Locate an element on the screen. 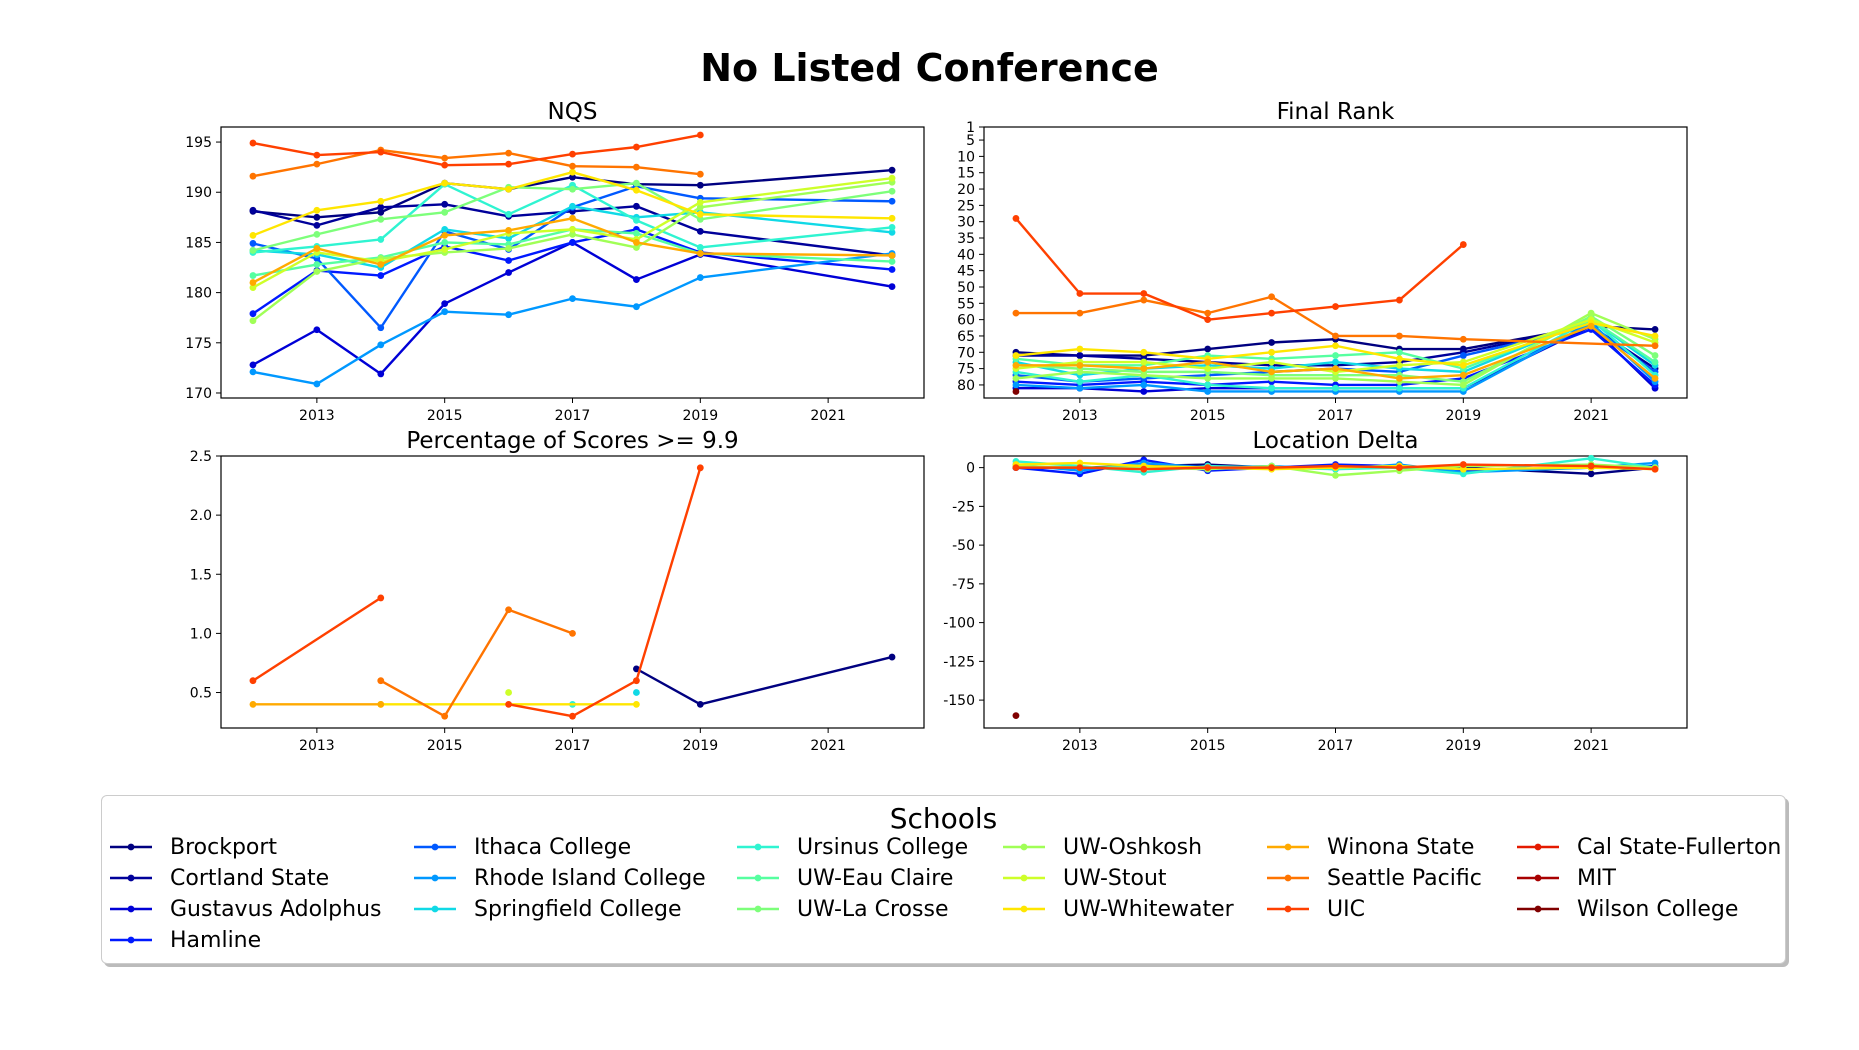 This screenshot has width=1859, height=1050. y-tick-label: 55 is located at coordinates (966, 304).